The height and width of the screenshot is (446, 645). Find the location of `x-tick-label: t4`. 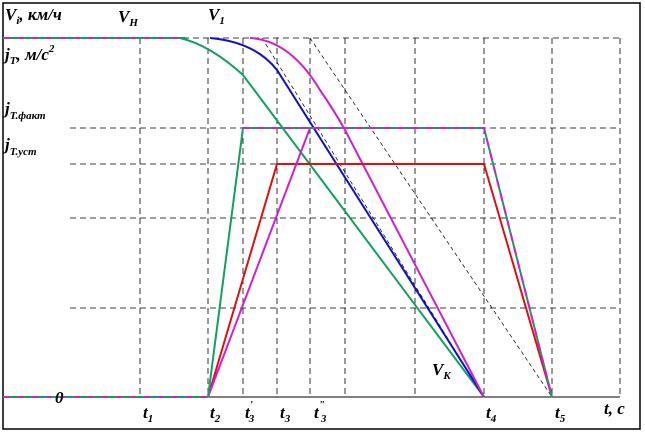

x-tick-label: t4 is located at coordinates (491, 414).